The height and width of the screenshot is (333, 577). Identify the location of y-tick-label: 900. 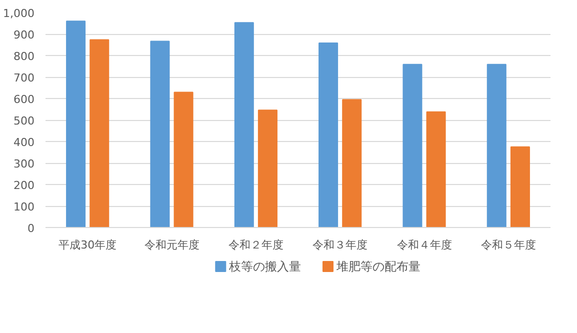
(24, 35).